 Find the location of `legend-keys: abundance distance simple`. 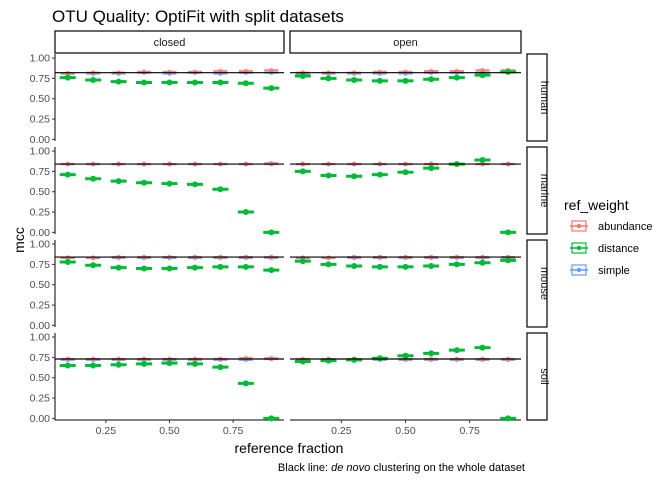

legend-keys: abundance distance simple is located at coordinates (610, 248).